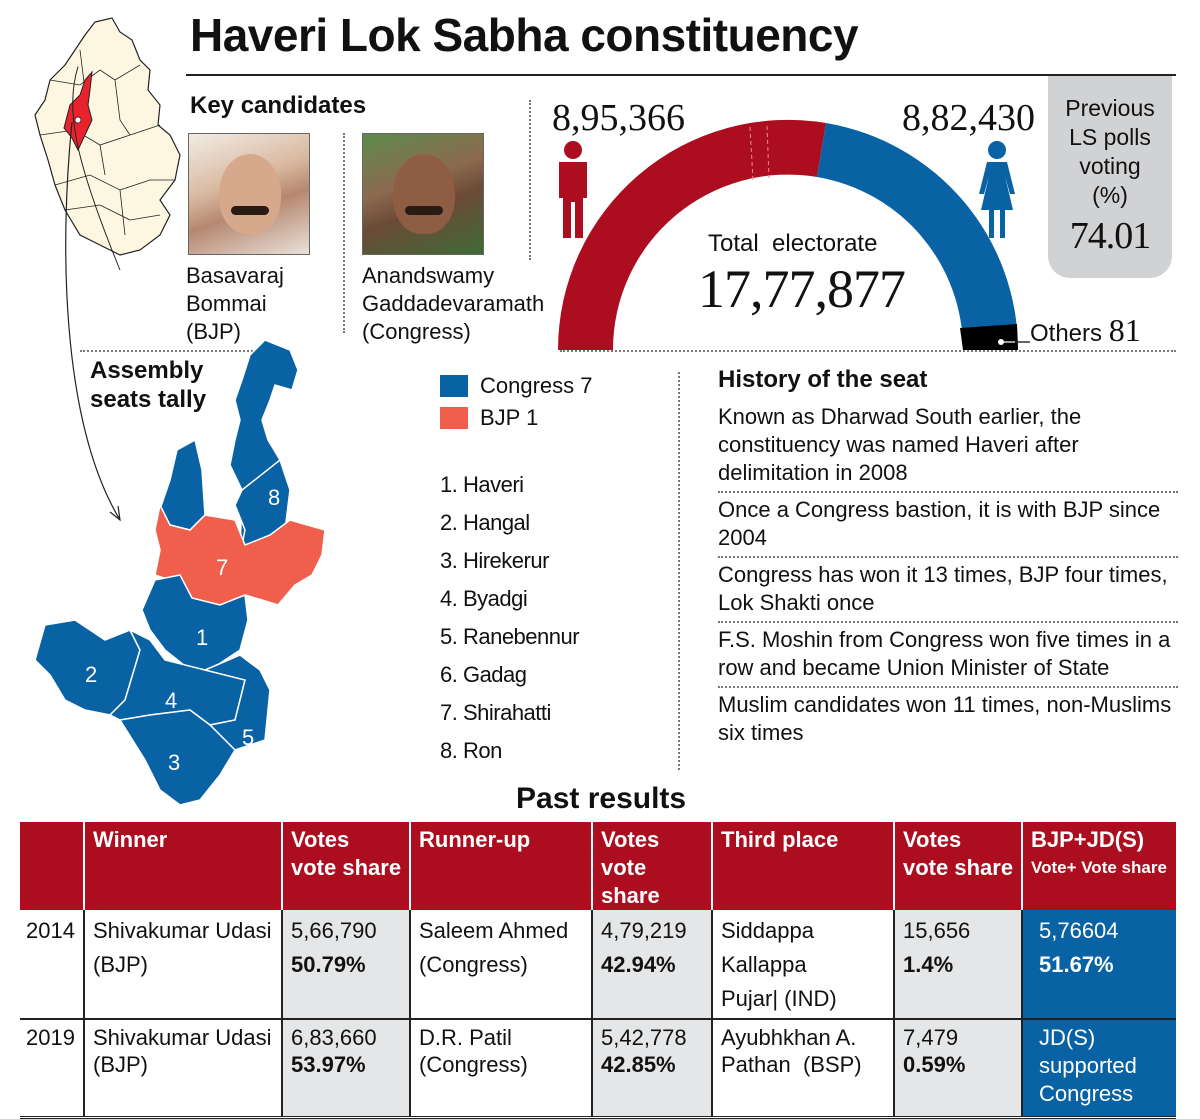 The width and height of the screenshot is (1200, 1119). What do you see at coordinates (823, 379) in the screenshot?
I see `history-heading: History of the seat` at bounding box center [823, 379].